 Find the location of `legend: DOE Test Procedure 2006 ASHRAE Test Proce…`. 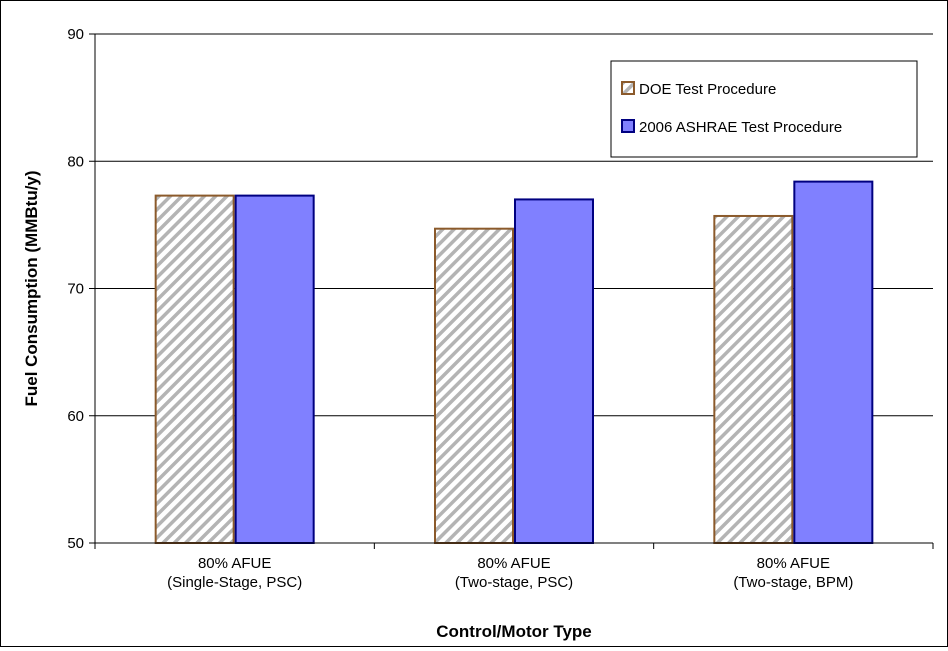

legend: DOE Test Procedure 2006 ASHRAE Test Proce… is located at coordinates (764, 109).